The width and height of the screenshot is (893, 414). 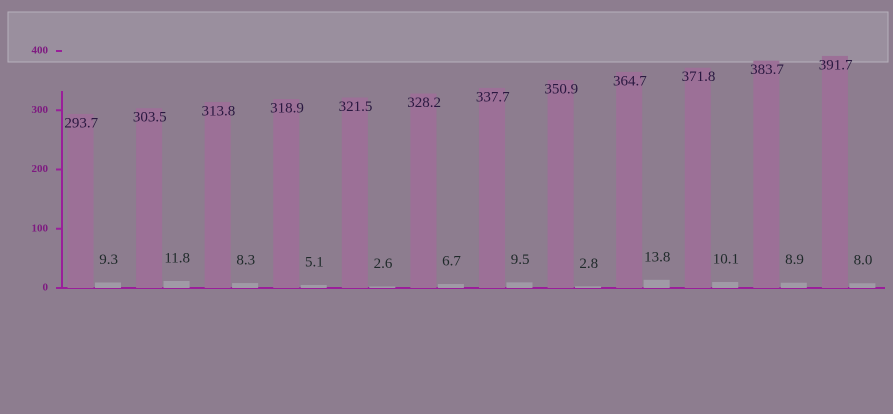 I want to click on value-label: 2.8, so click(x=588, y=264).